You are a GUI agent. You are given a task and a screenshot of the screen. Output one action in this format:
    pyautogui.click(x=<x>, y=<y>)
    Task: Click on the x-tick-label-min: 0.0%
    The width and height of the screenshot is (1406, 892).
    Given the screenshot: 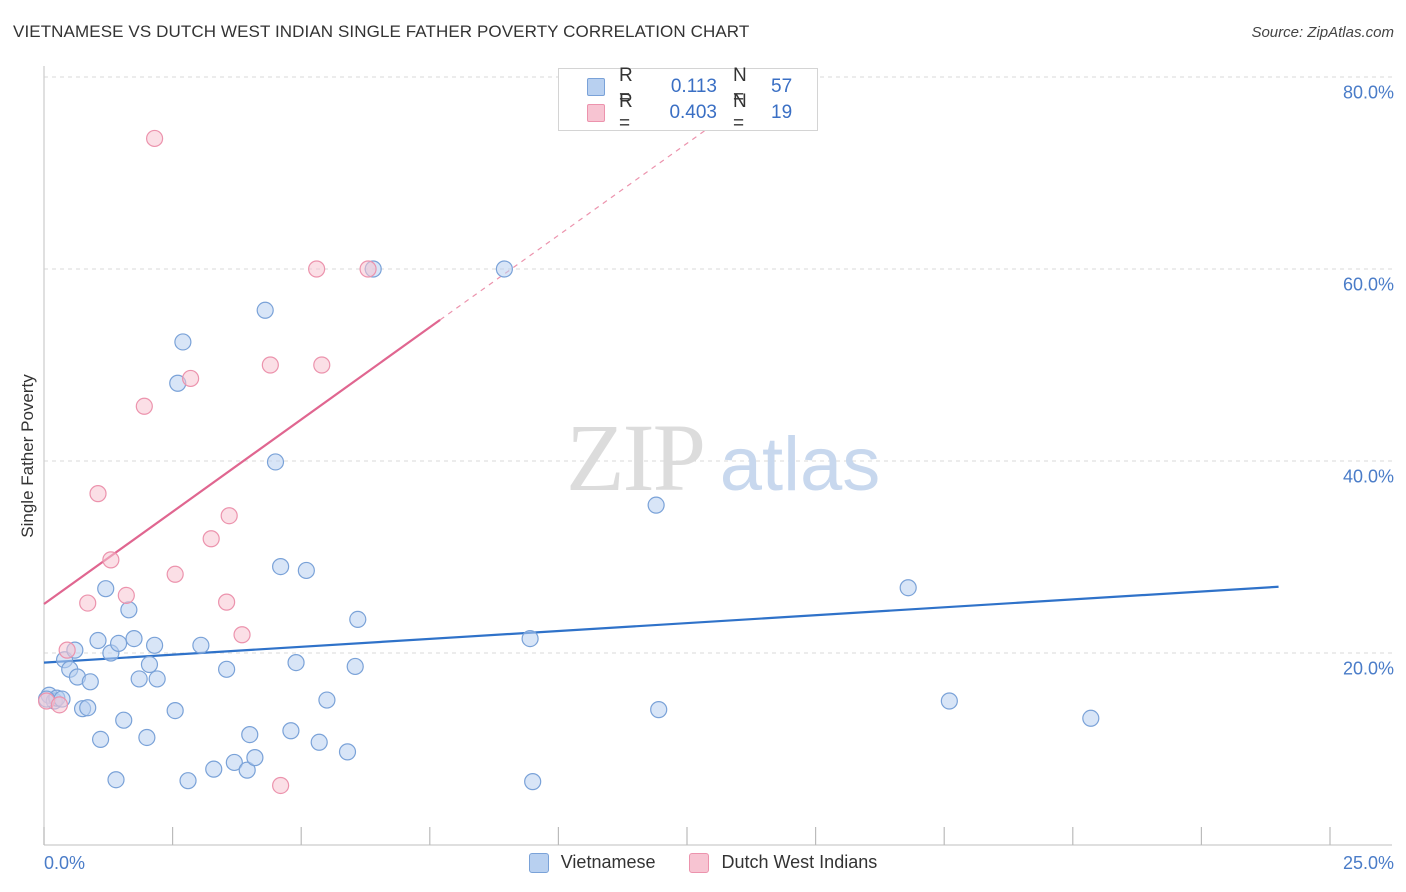 What is the action you would take?
    pyautogui.click(x=65, y=863)
    